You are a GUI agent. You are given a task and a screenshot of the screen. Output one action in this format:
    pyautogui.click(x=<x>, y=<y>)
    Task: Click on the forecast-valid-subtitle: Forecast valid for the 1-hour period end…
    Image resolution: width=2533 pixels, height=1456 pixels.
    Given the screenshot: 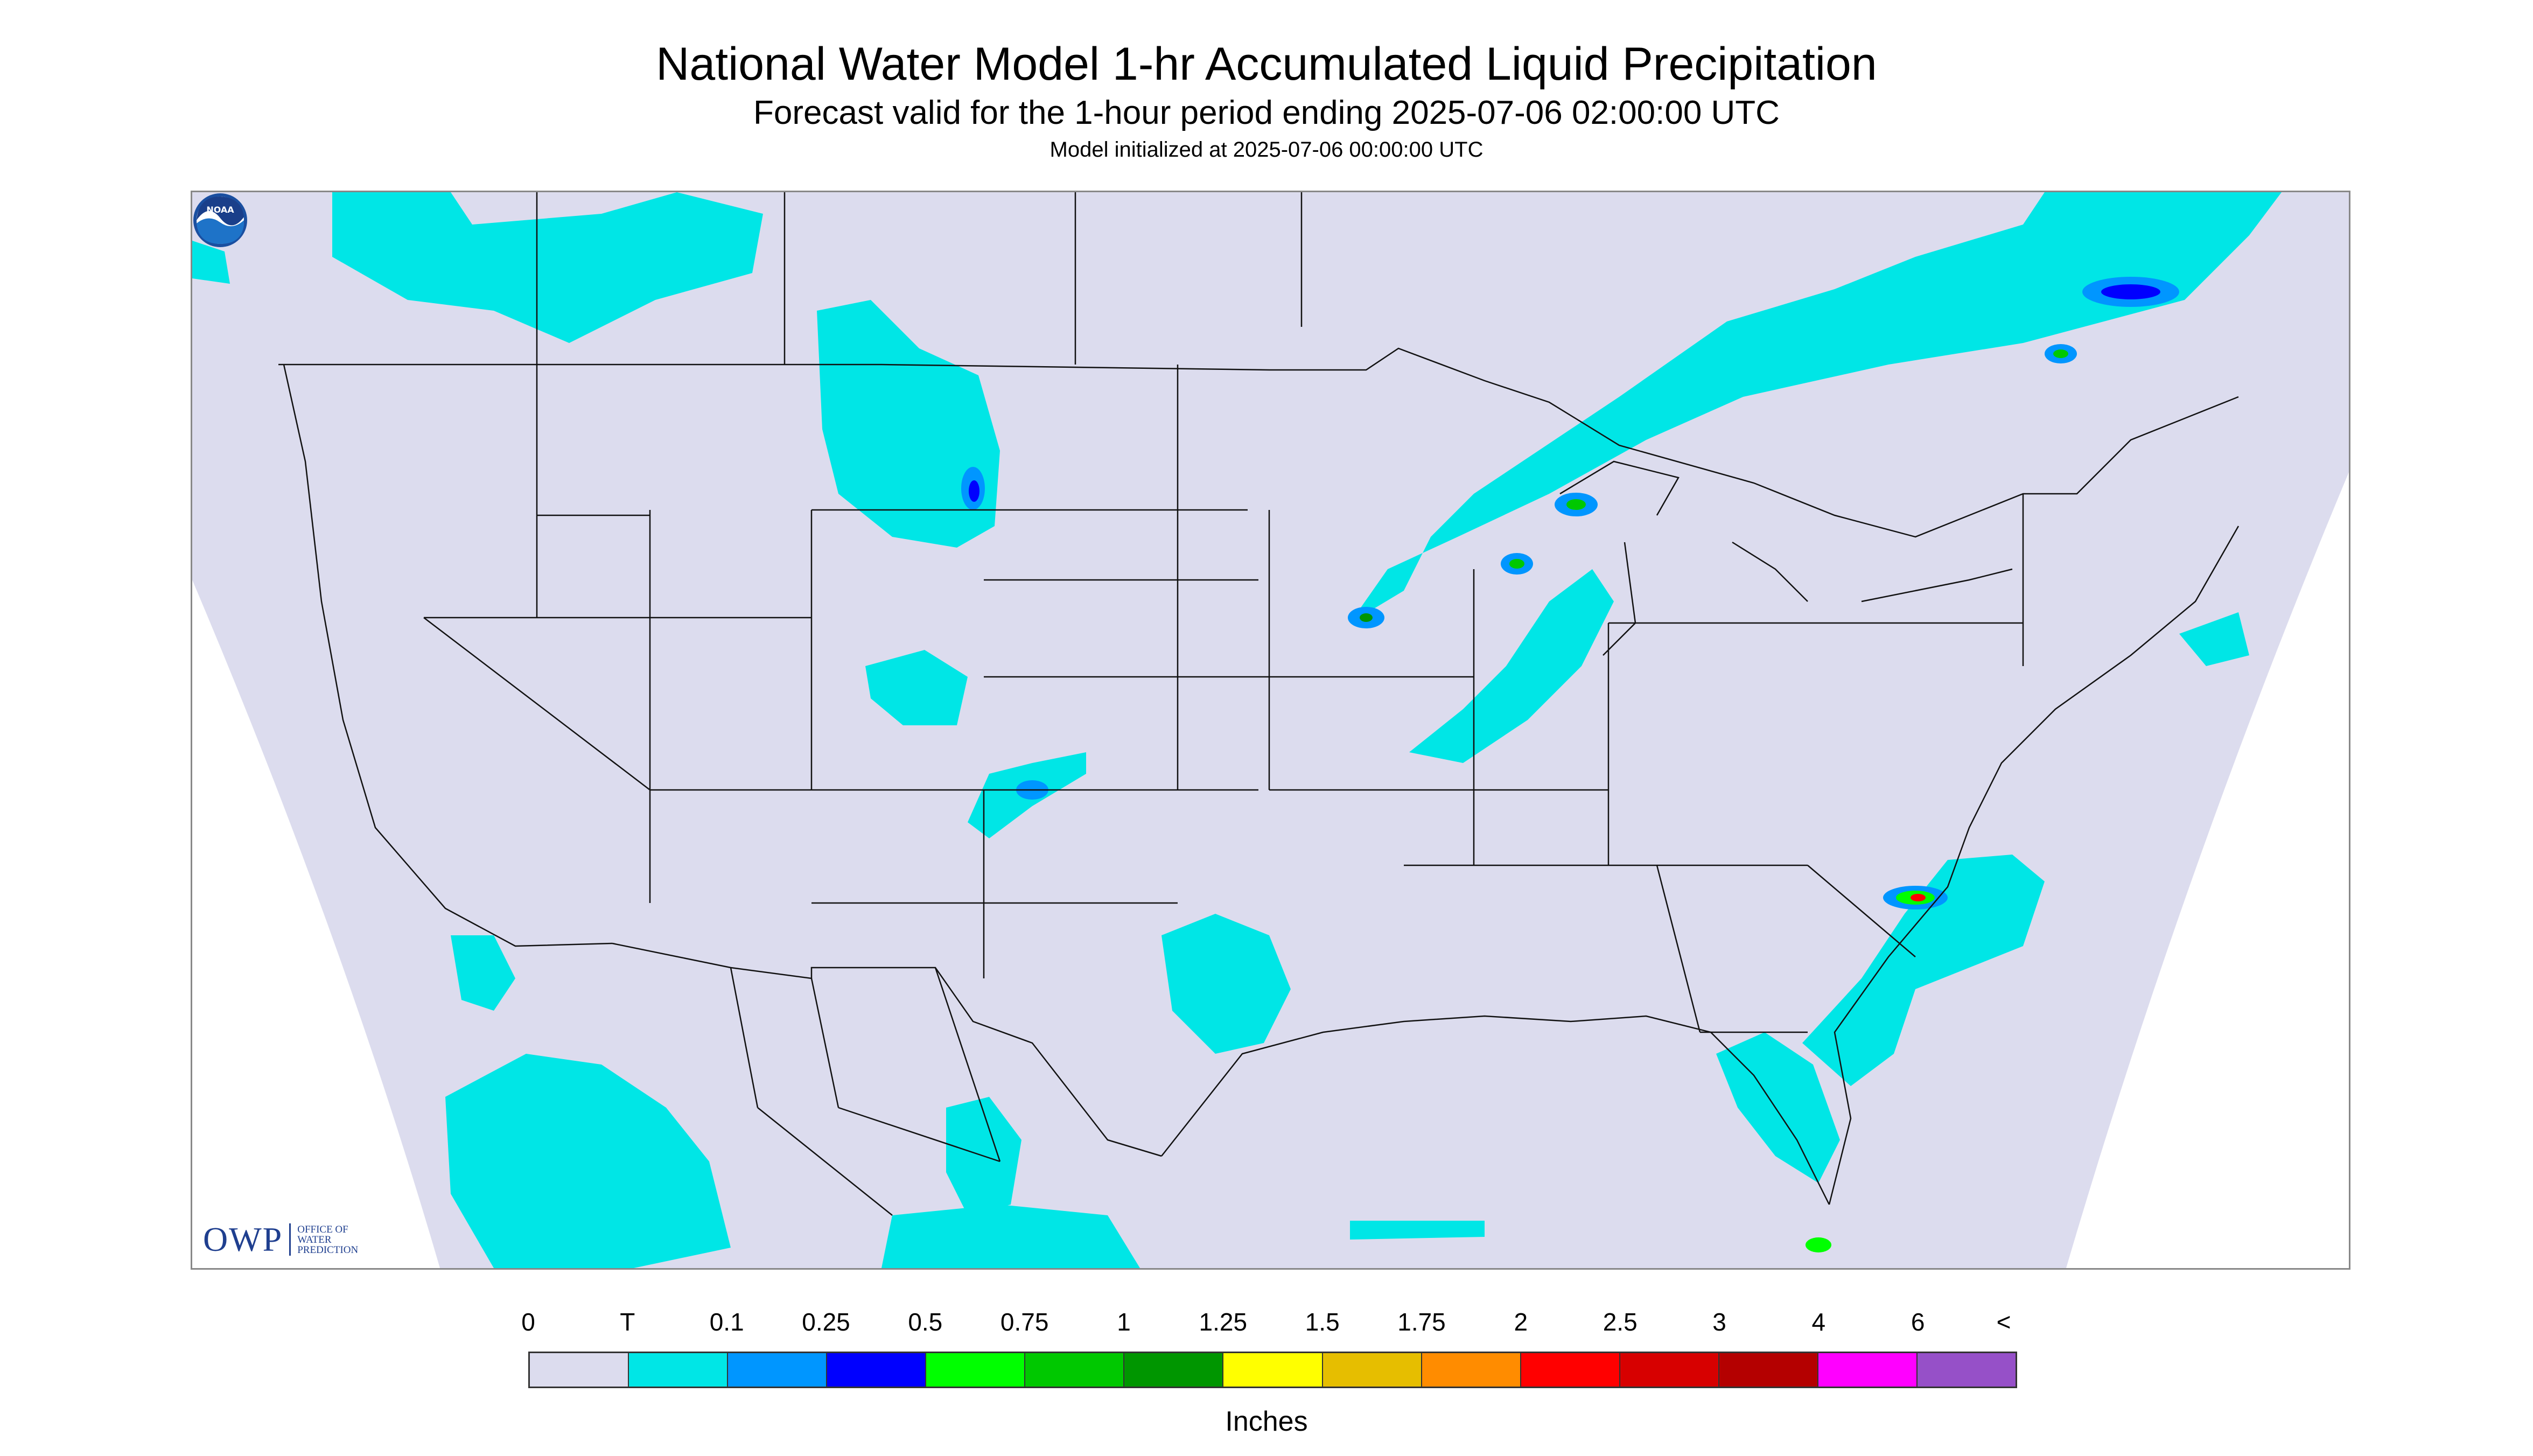 What is the action you would take?
    pyautogui.click(x=1266, y=112)
    